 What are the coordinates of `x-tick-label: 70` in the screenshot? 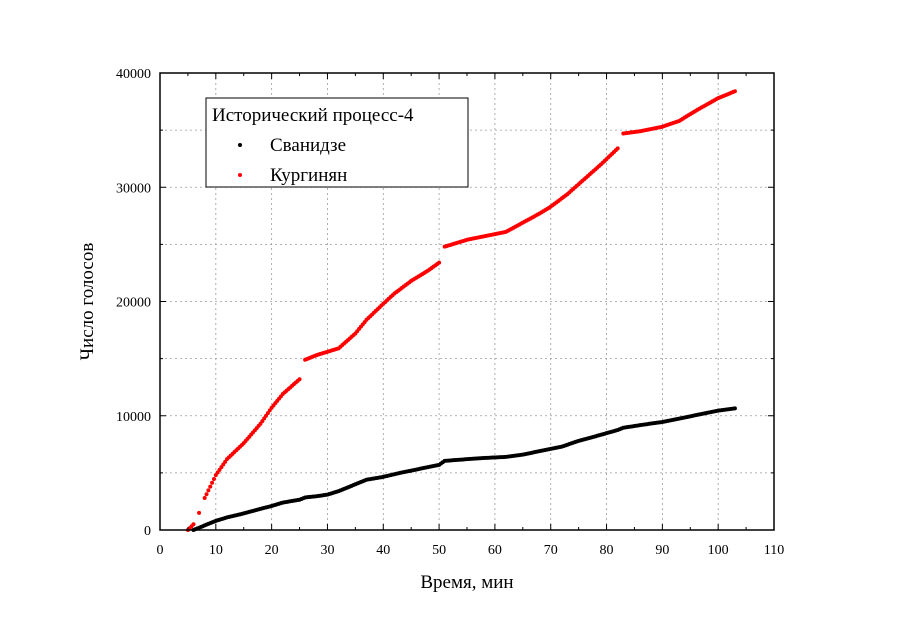 It's located at (551, 550).